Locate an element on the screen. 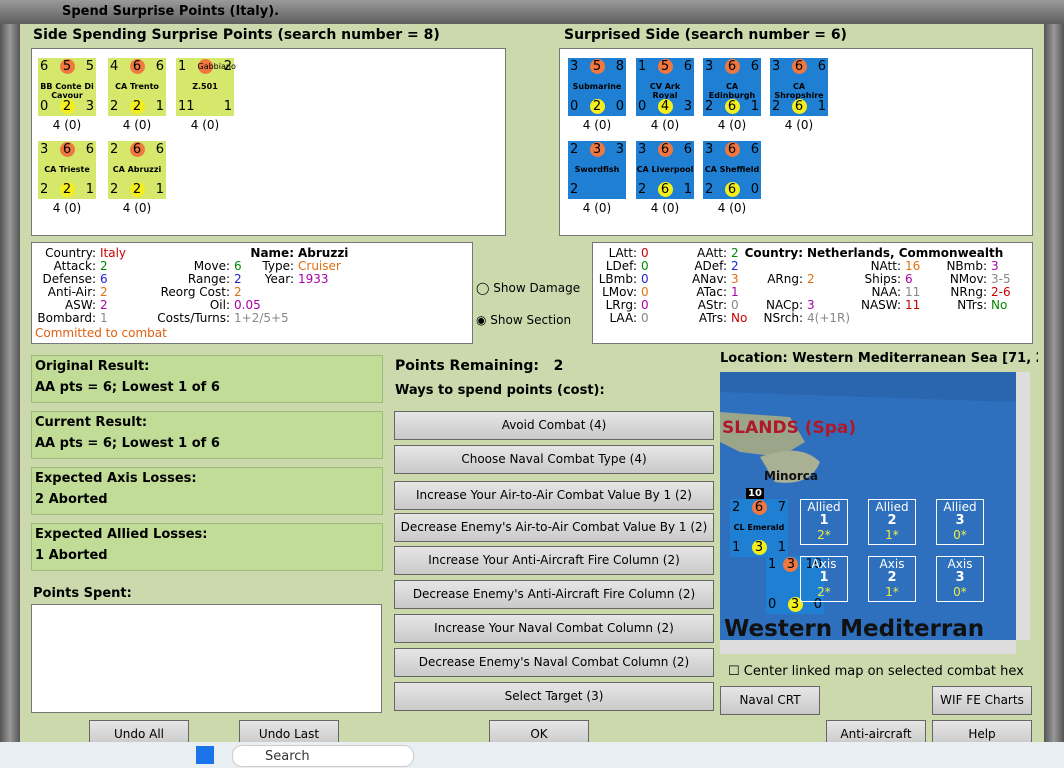 This screenshot has height=768, width=1064. counter-stat: Gabbiano is located at coordinates (216, 66).